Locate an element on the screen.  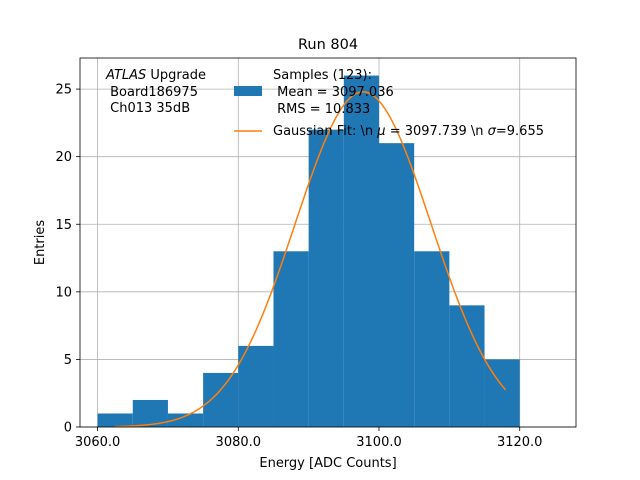
annotation-upgrade: Upgrade is located at coordinates (176, 75).